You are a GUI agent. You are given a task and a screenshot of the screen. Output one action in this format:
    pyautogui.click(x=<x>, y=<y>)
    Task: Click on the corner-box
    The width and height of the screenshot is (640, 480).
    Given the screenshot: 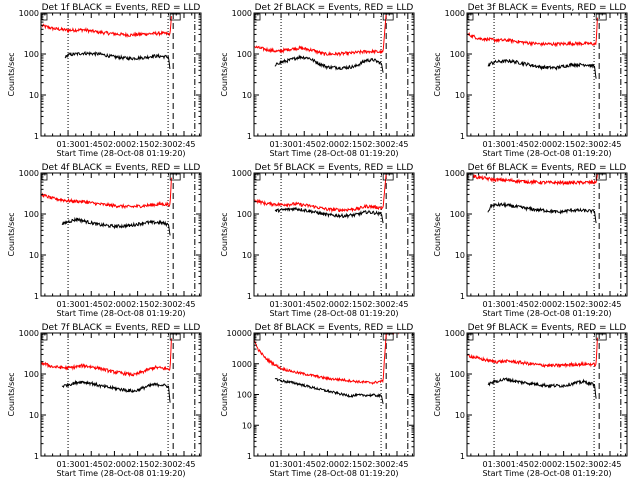 What is the action you would take?
    pyautogui.click(x=175, y=337)
    